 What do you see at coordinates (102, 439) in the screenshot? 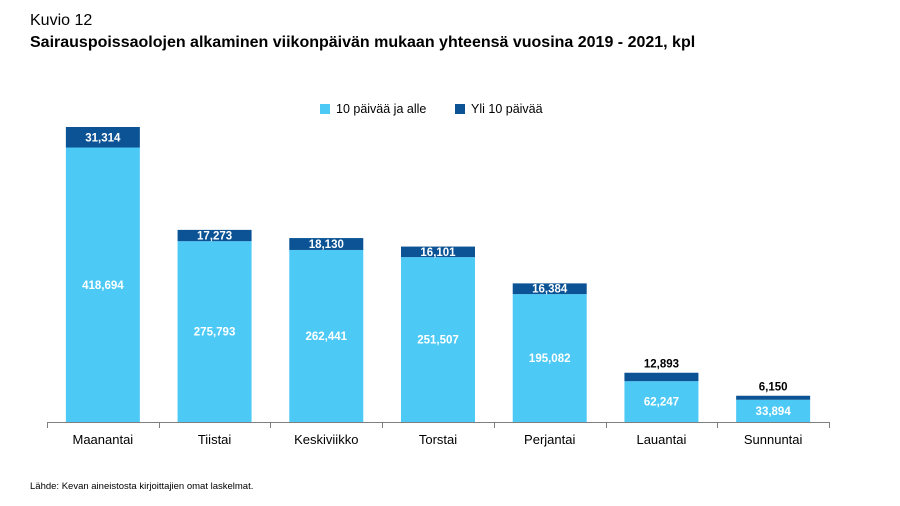
I see `x-tick-label: Maanantai` at bounding box center [102, 439].